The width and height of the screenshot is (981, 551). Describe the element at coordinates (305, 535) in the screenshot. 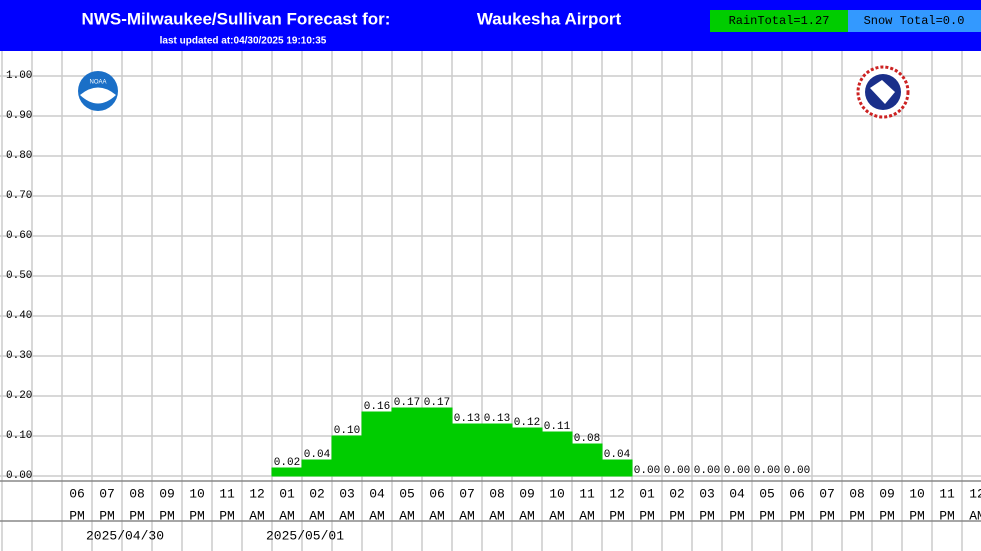

I see `date-label: 2025/05/01` at that location.